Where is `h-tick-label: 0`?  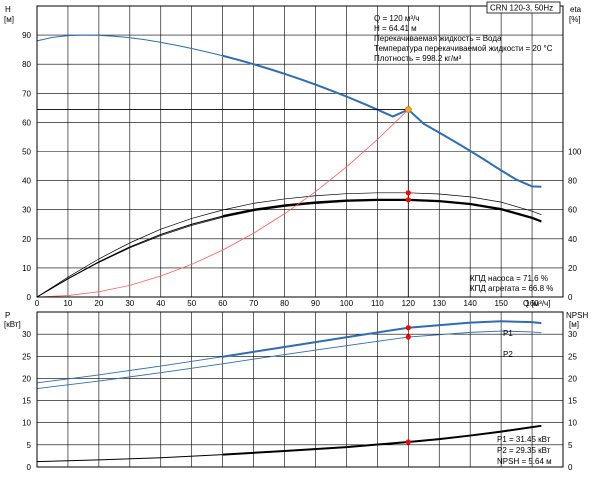
h-tick-label: 0 is located at coordinates (29, 297).